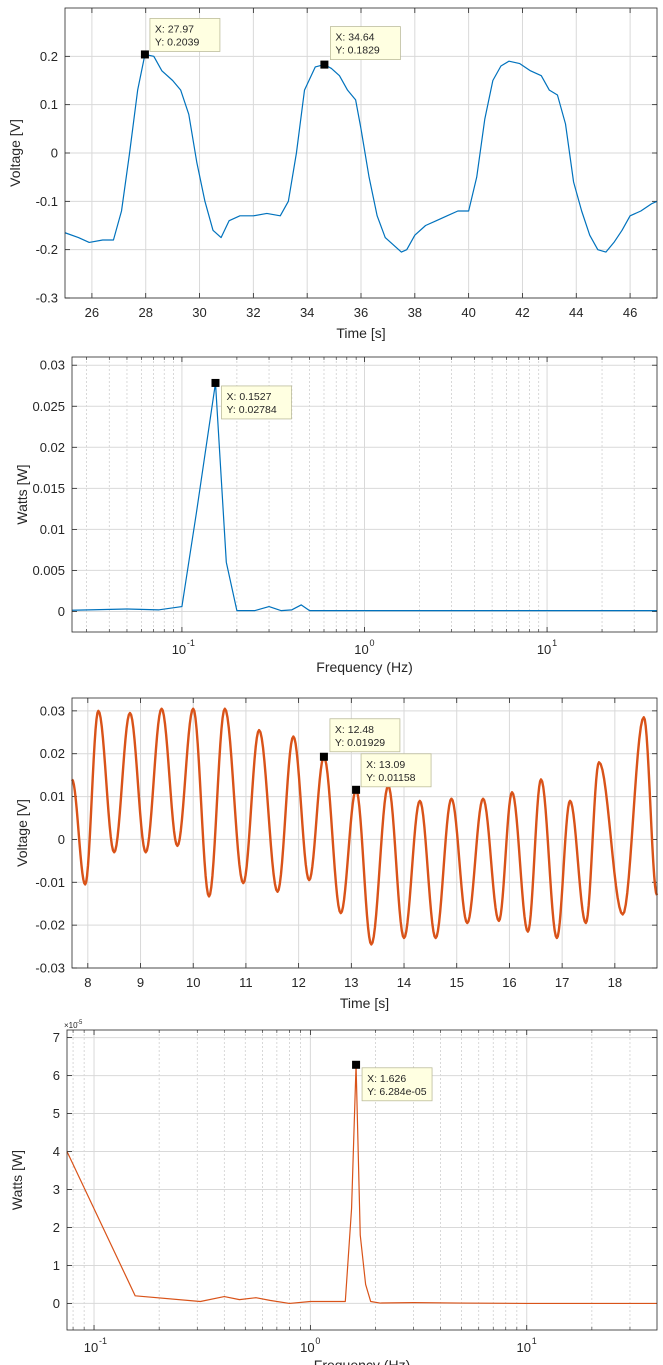  Describe the element at coordinates (246, 982) in the screenshot. I see `x-tick-label: 11` at that location.